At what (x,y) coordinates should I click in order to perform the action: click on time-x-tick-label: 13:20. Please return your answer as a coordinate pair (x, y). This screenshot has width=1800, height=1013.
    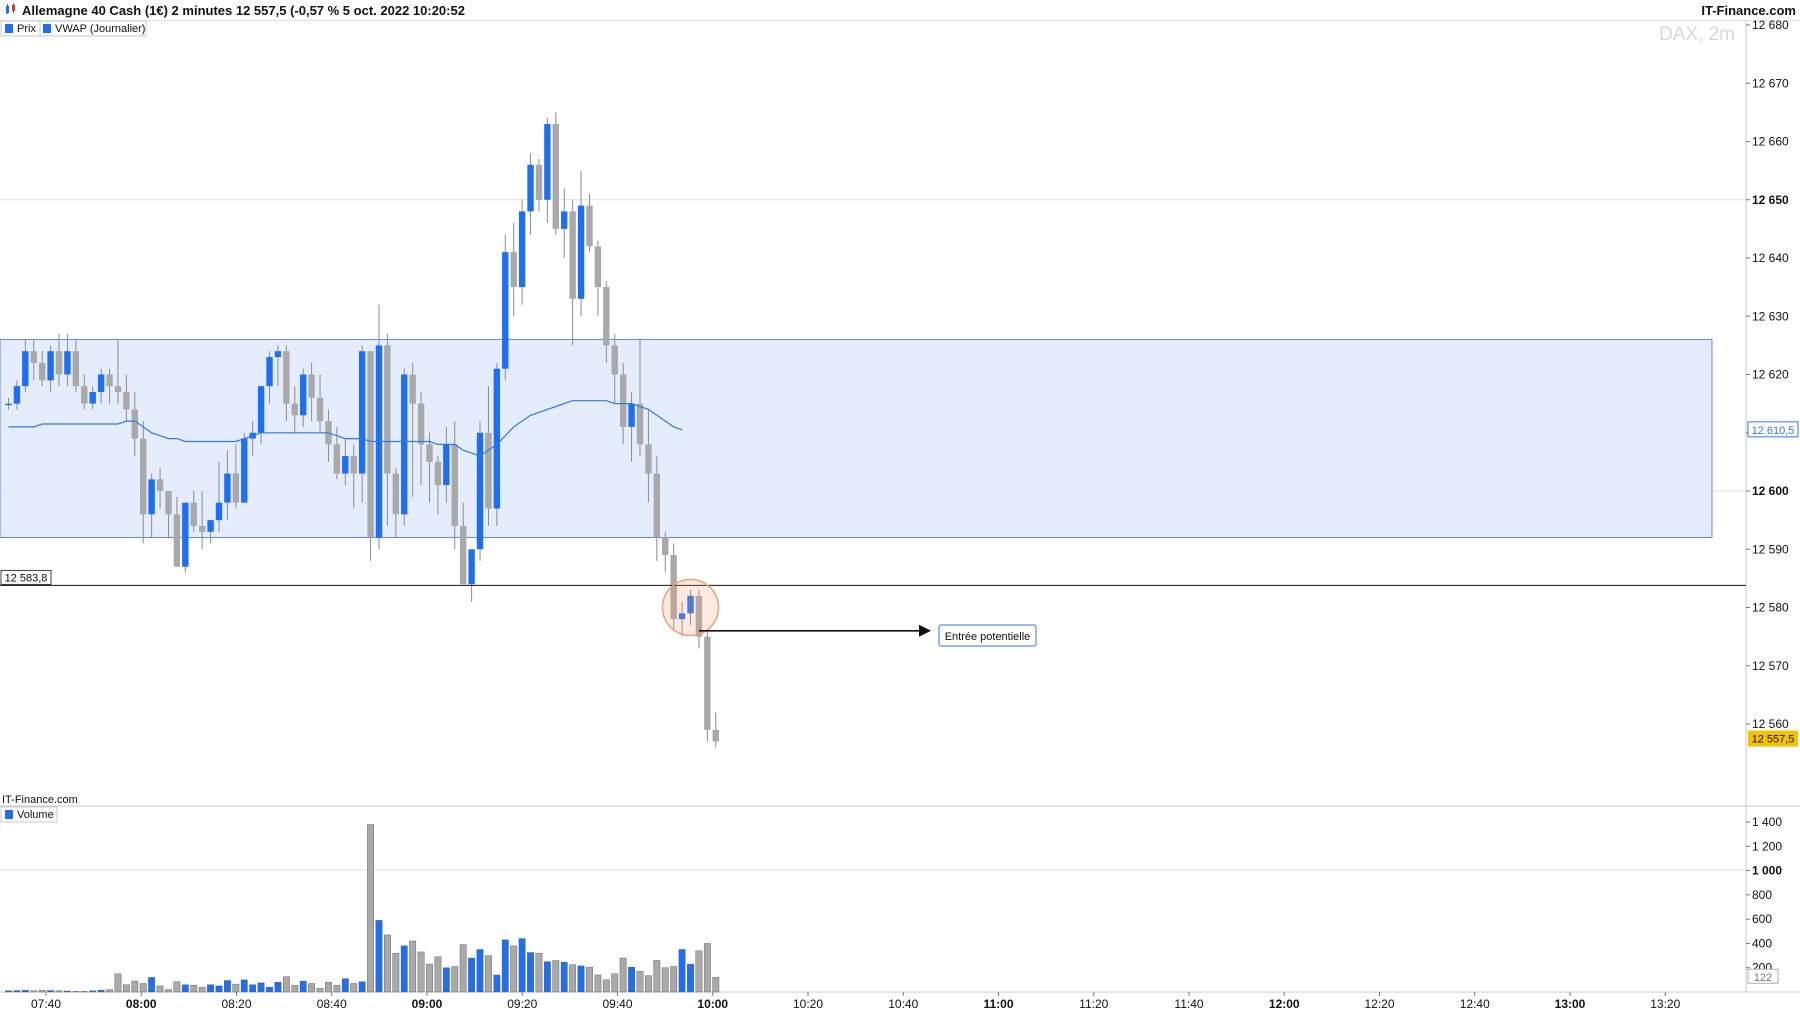
    Looking at the image, I should click on (1665, 1004).